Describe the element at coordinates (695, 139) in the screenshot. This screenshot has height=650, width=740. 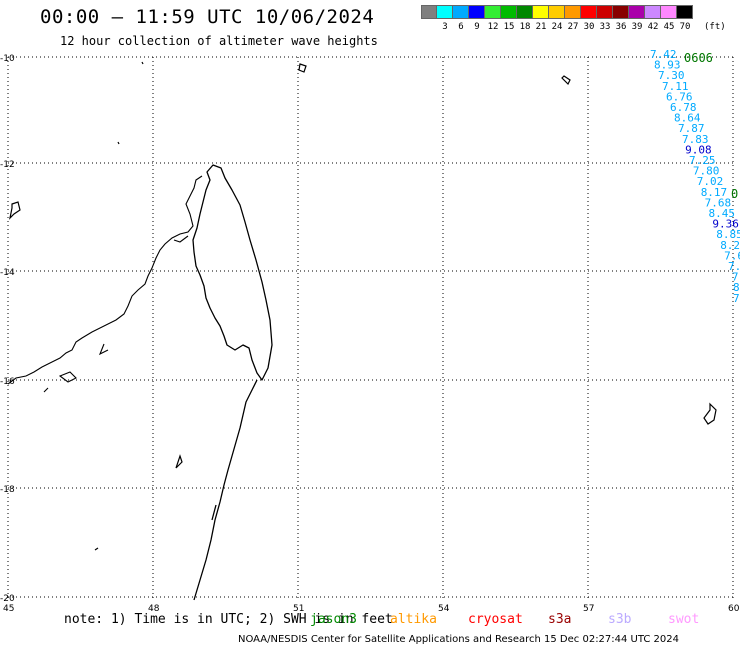
I see `track-value-label: 7.83` at that location.